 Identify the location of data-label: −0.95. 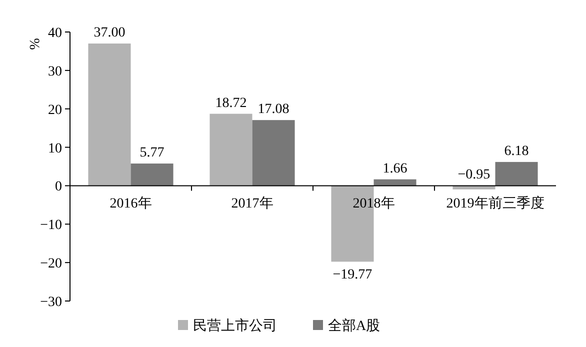
(474, 175).